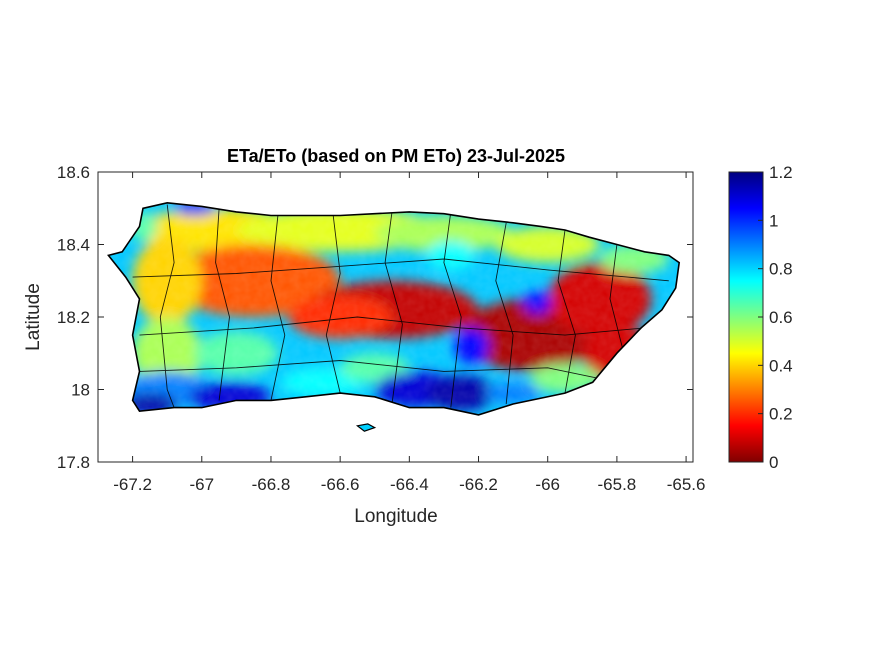  What do you see at coordinates (73, 172) in the screenshot?
I see `y-tick-label: 18.6` at bounding box center [73, 172].